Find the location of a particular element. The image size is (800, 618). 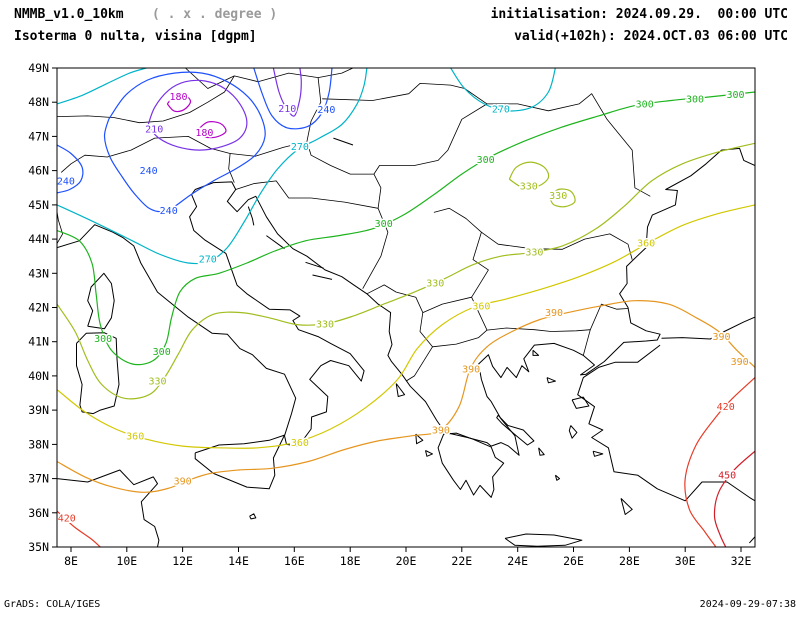

y-axis-label: 45N is located at coordinates (38, 205).